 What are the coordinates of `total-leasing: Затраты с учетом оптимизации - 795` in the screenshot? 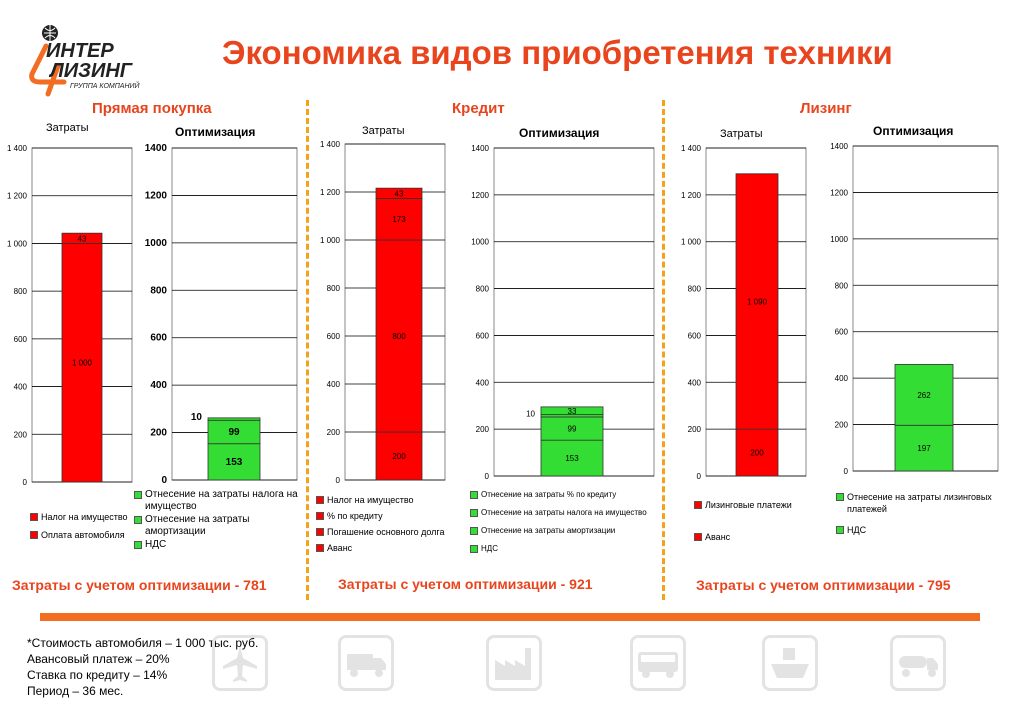 It's located at (823, 585).